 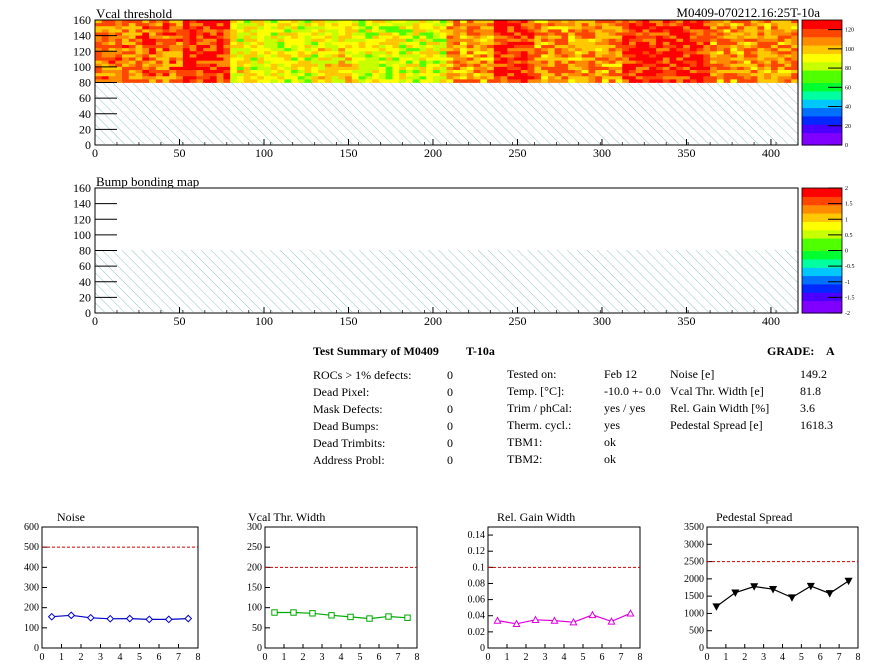 I want to click on summary-value: 0, so click(x=450, y=392).